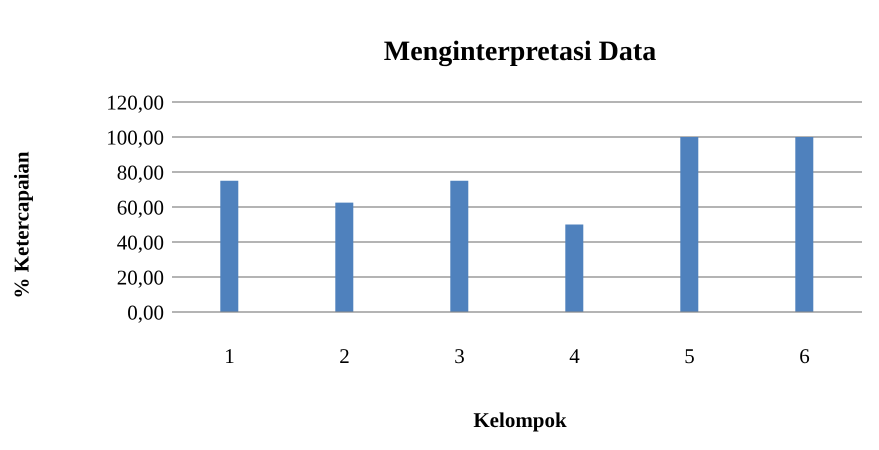 The height and width of the screenshot is (450, 879). Describe the element at coordinates (145, 312) in the screenshot. I see `y-tick-label: 0,00` at that location.